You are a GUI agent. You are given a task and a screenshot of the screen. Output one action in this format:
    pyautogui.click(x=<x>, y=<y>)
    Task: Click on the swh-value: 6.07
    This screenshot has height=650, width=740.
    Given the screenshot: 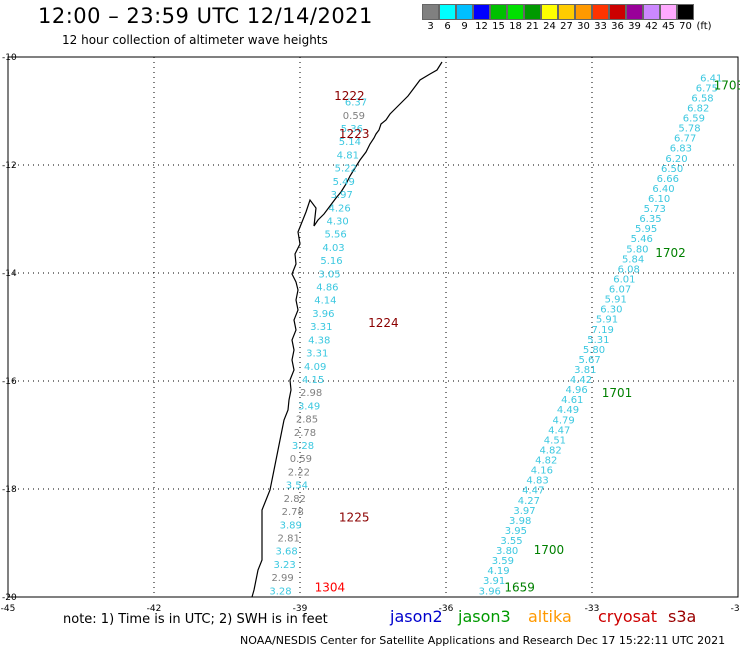 What is the action you would take?
    pyautogui.click(x=620, y=290)
    